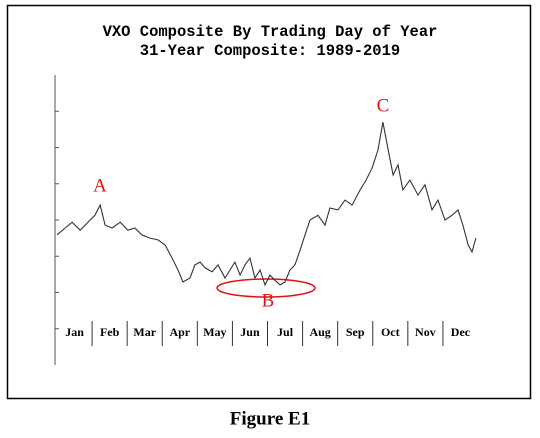  Describe the element at coordinates (100, 185) in the screenshot. I see `annotation: A` at that location.